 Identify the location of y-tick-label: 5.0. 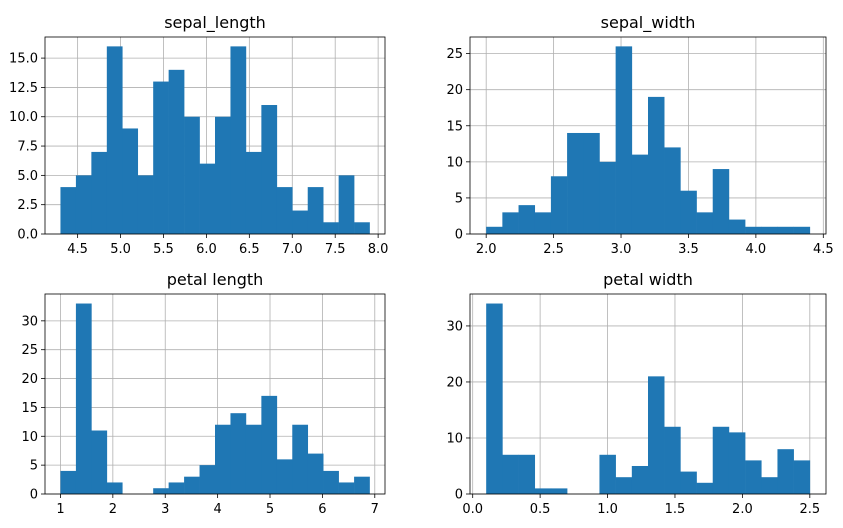
(27, 176).